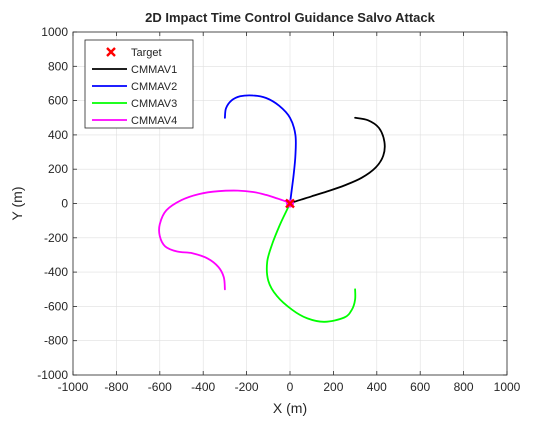 The width and height of the screenshot is (560, 425). What do you see at coordinates (56, 341) in the screenshot?
I see `y-tick-label: -800` at bounding box center [56, 341].